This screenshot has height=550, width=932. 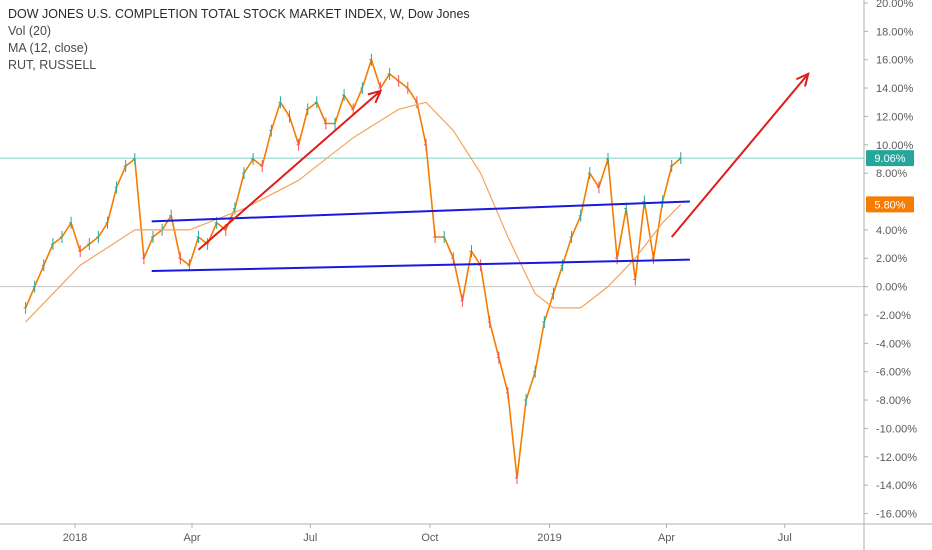 I want to click on y-tick-label: 12.00%, so click(x=895, y=117).